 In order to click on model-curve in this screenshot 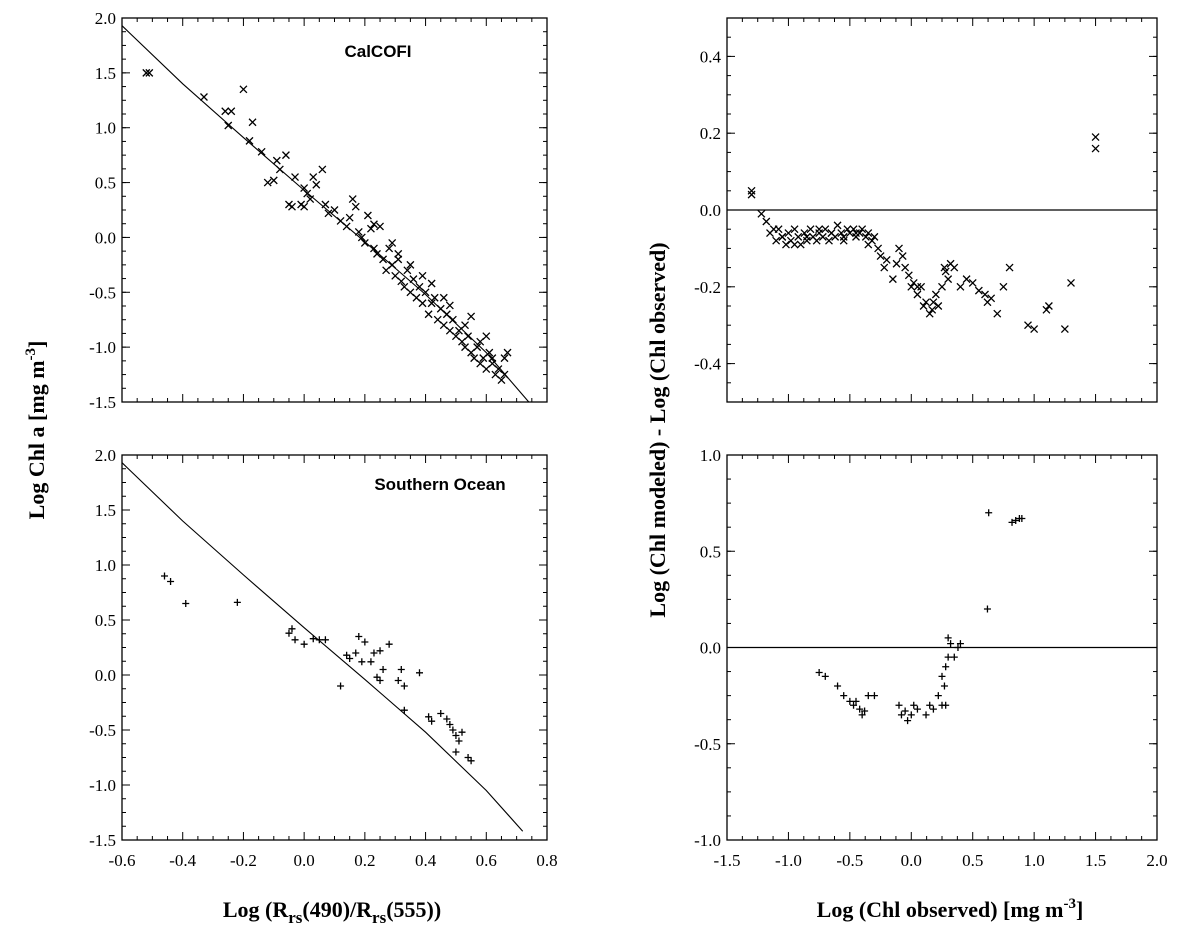, I will do `click(326, 213)`.